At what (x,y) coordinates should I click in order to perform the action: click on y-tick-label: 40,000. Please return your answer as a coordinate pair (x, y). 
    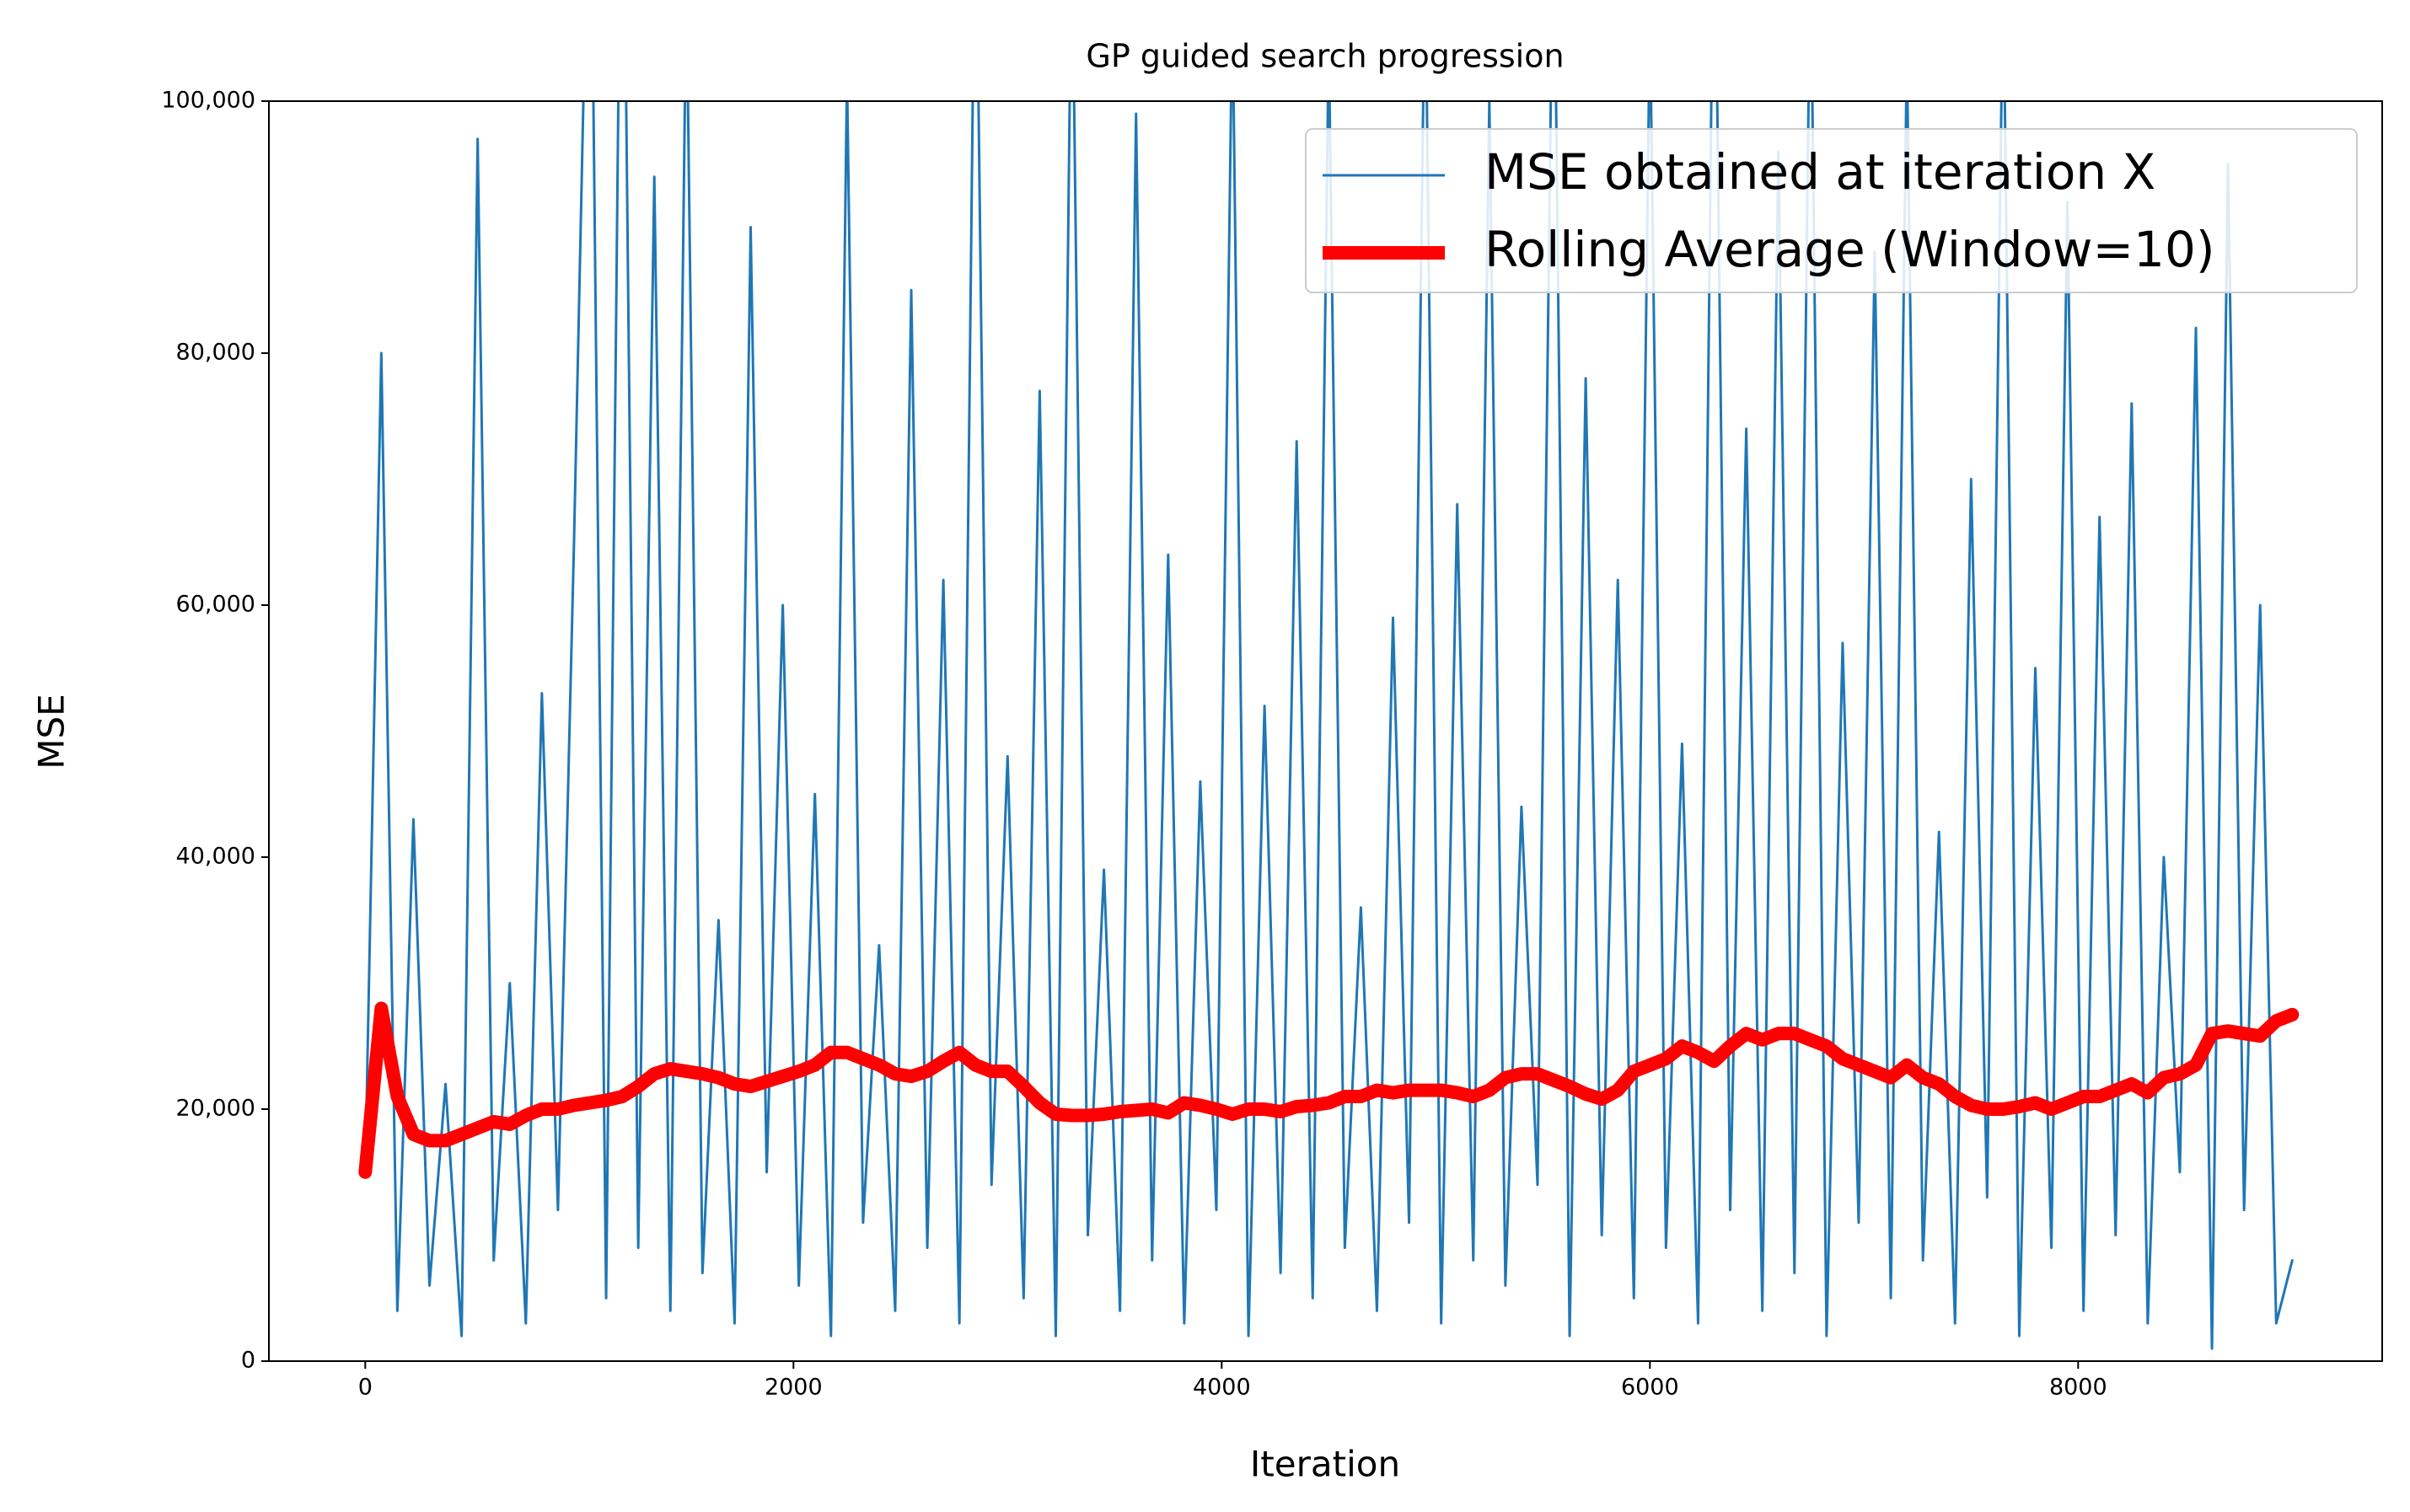
    Looking at the image, I should click on (215, 857).